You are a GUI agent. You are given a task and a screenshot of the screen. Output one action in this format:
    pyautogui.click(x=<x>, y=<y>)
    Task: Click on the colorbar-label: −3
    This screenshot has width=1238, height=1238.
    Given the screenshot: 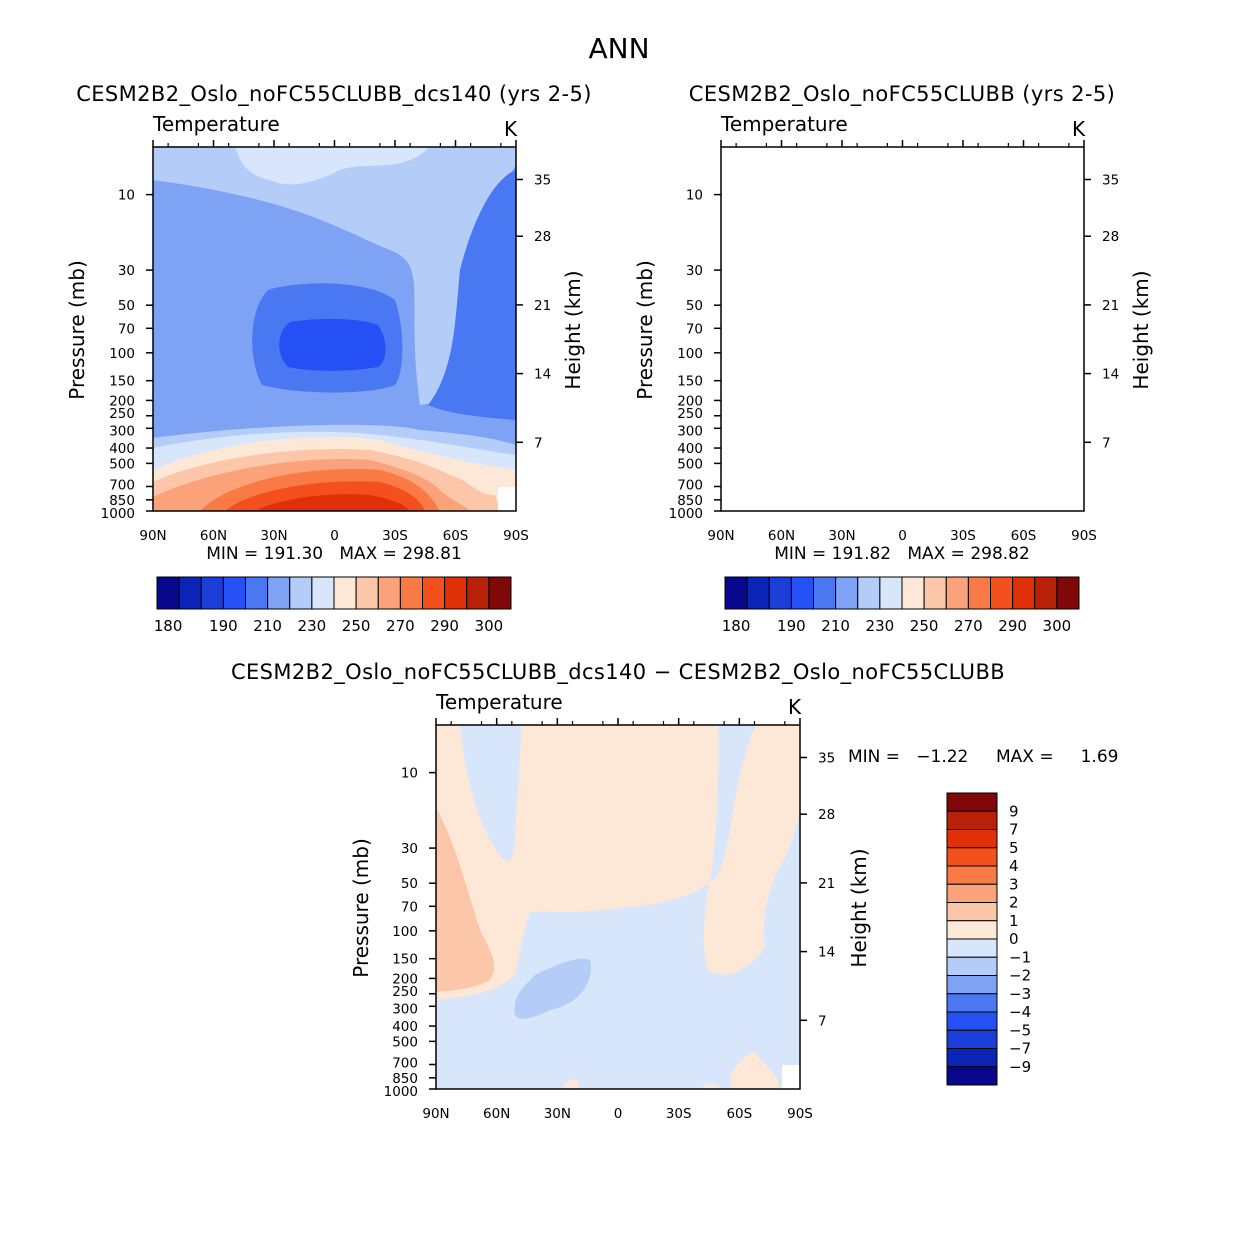 What is the action you would take?
    pyautogui.click(x=1020, y=994)
    